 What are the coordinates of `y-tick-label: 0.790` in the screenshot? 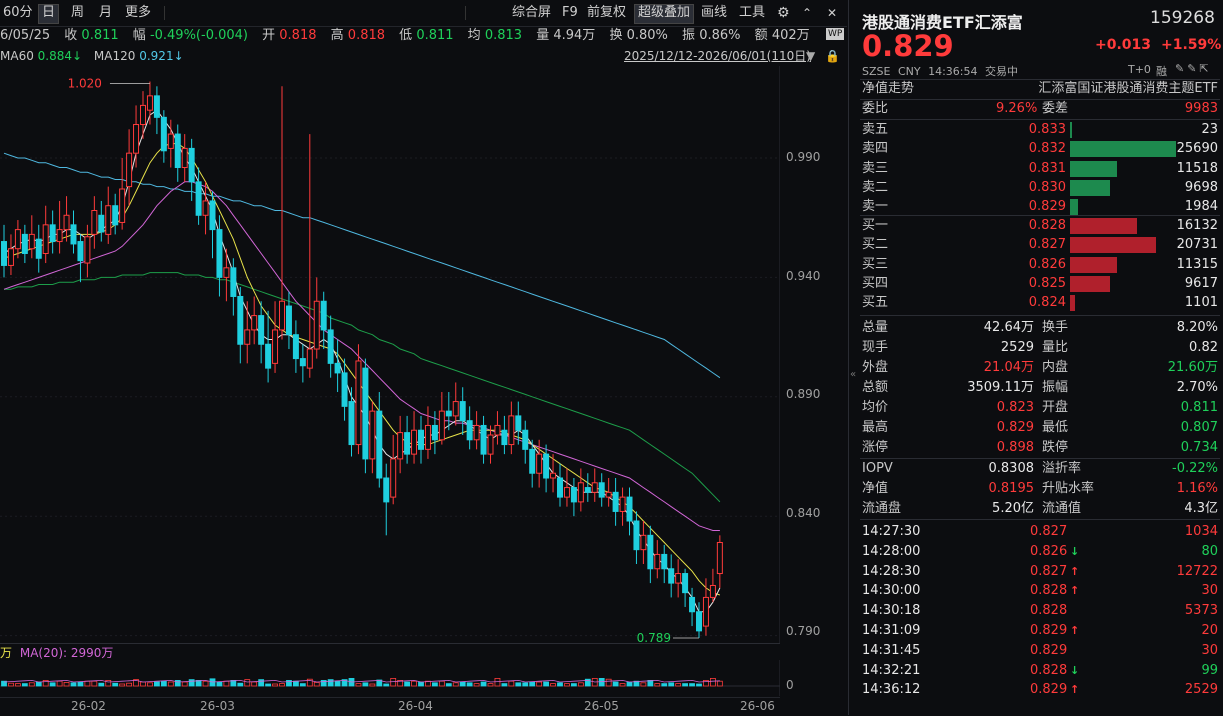 It's located at (803, 631).